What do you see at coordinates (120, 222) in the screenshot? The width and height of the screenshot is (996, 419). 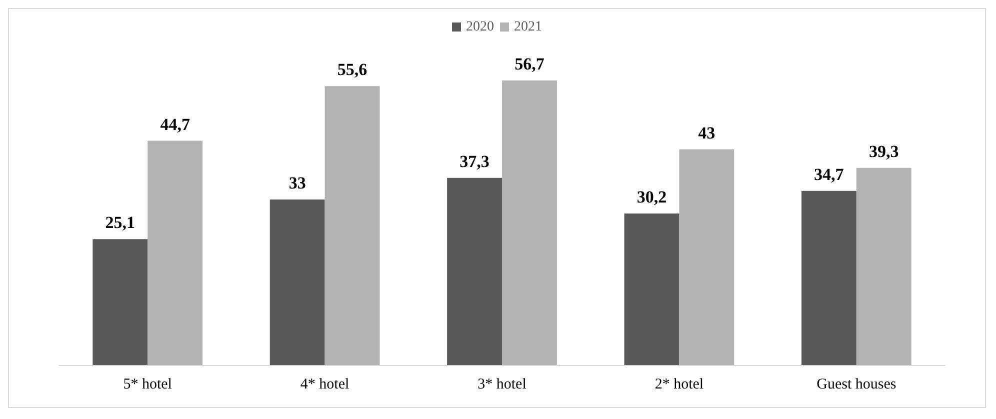 I see `data-label: 25,1` at bounding box center [120, 222].